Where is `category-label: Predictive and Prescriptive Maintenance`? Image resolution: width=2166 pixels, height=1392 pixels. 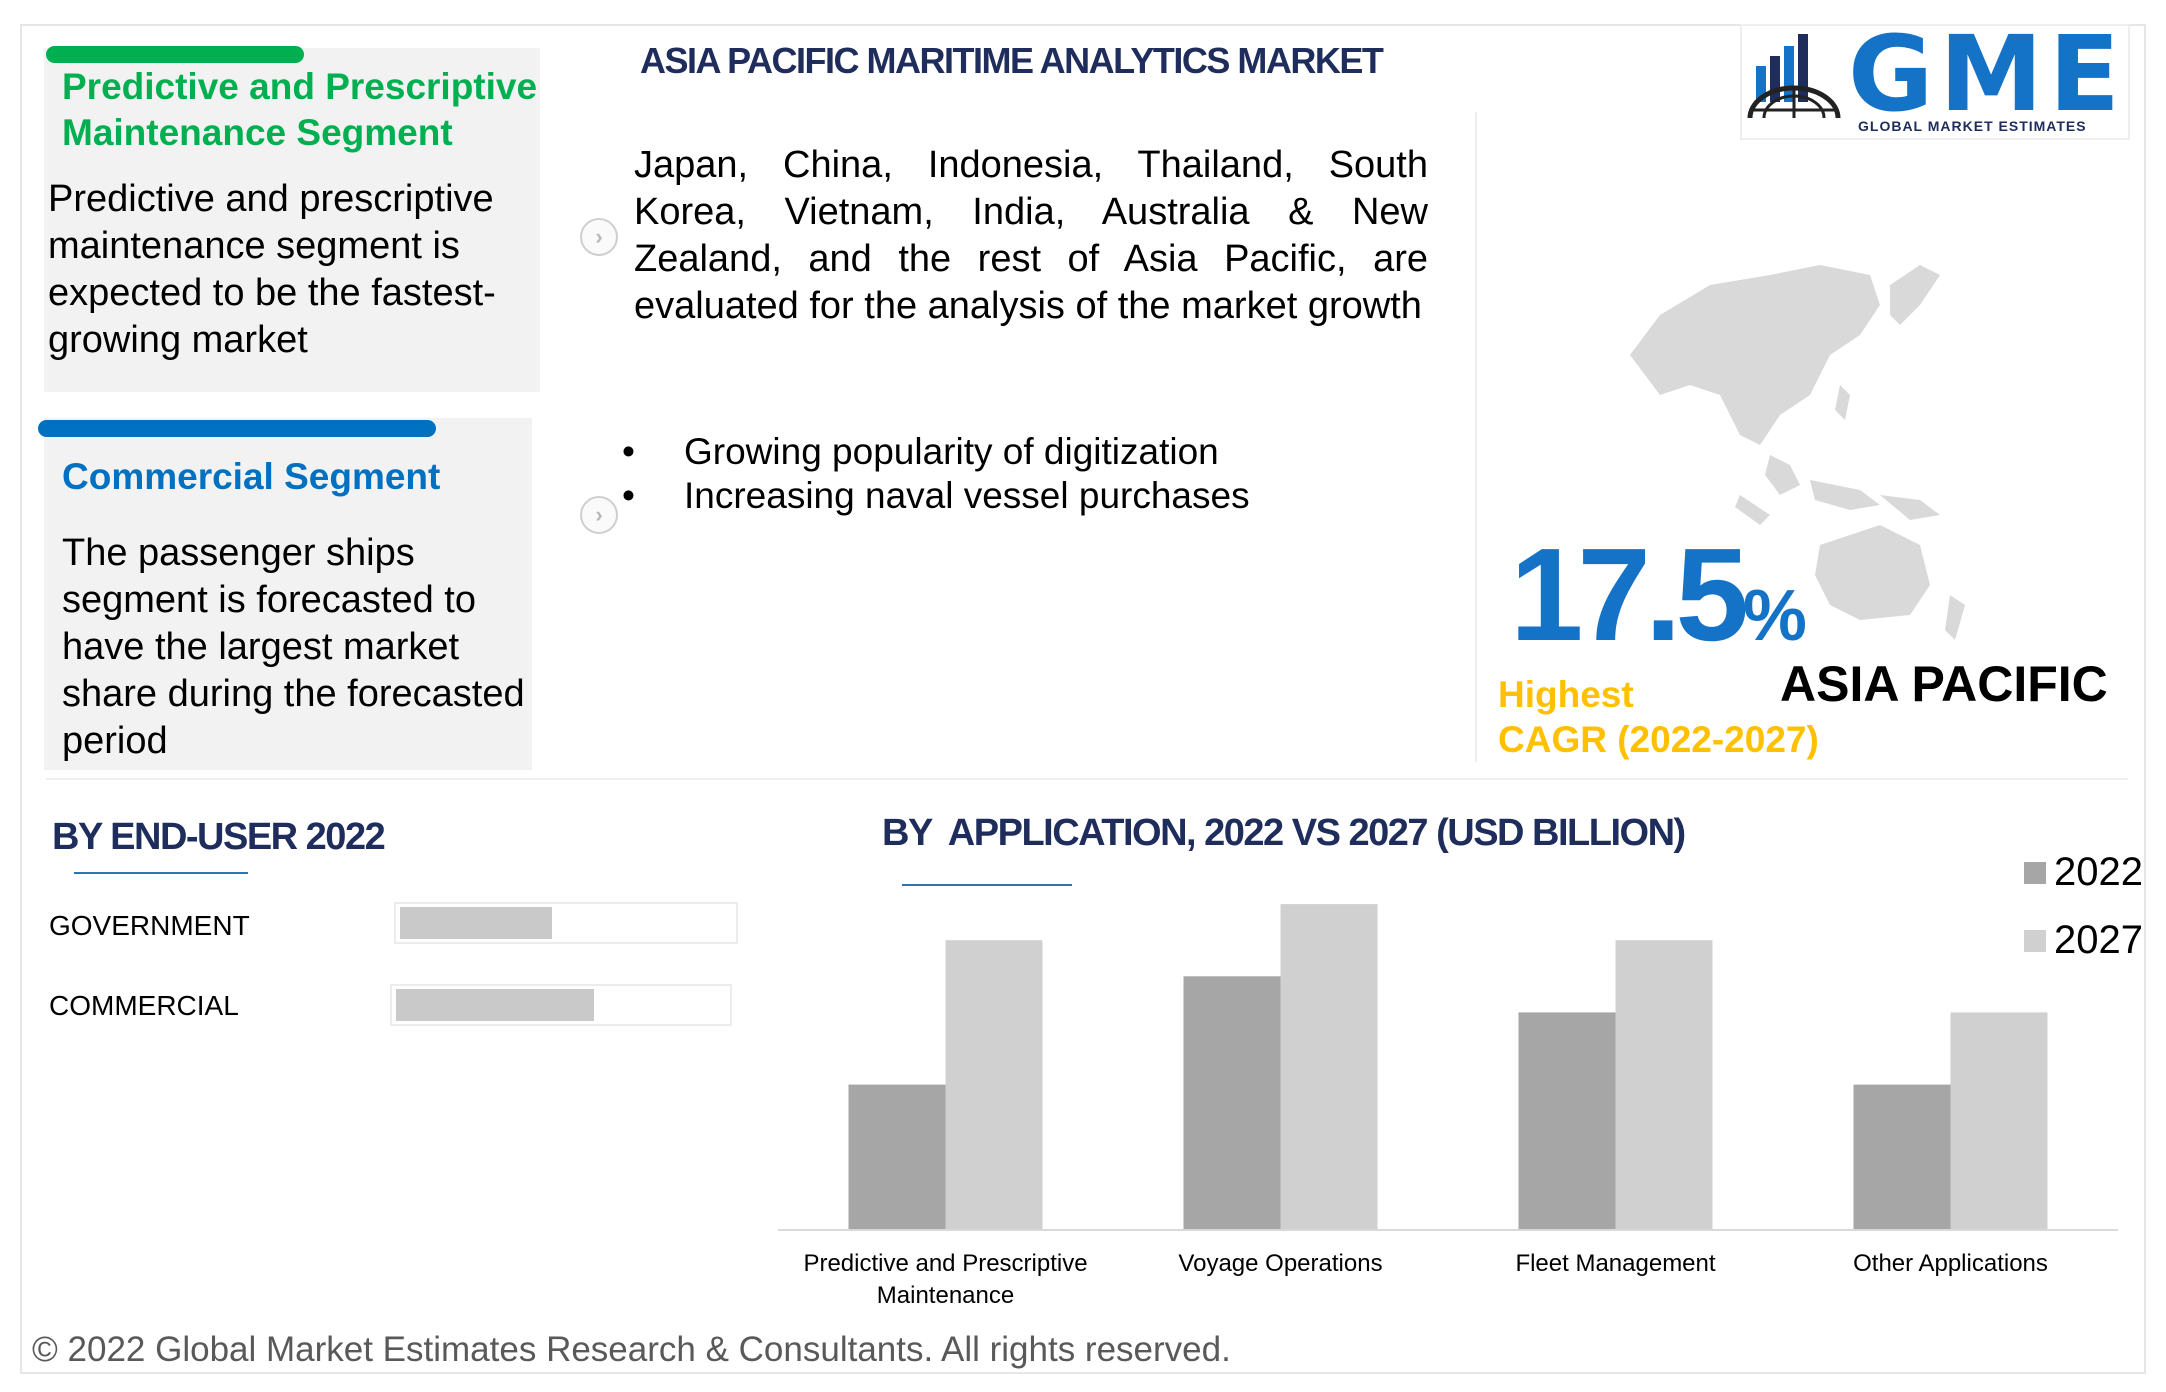 category-label: Predictive and Prescriptive Maintenance is located at coordinates (945, 1279).